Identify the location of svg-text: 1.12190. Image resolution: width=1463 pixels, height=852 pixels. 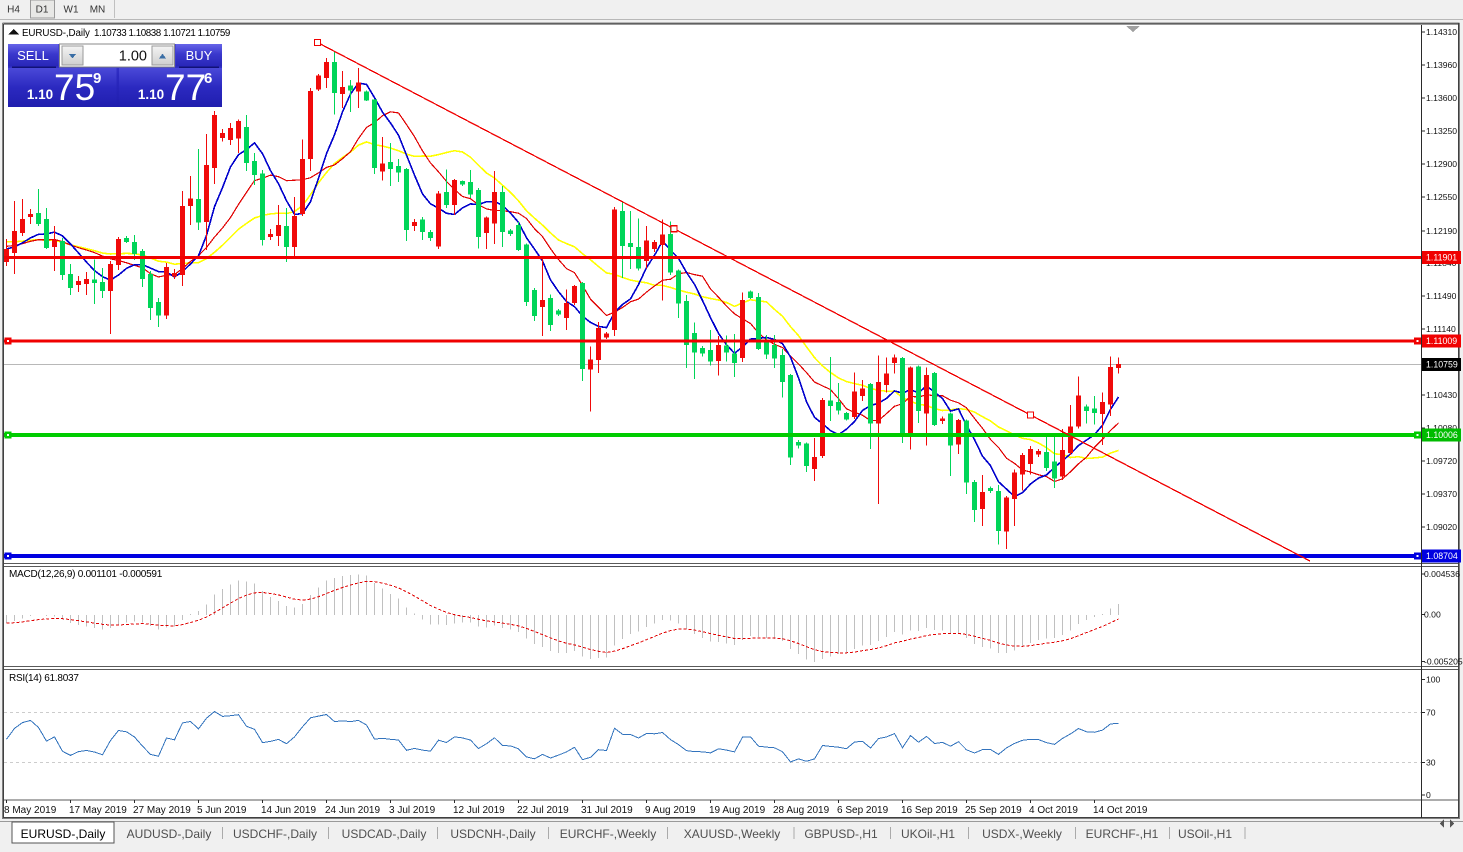
(1441, 231).